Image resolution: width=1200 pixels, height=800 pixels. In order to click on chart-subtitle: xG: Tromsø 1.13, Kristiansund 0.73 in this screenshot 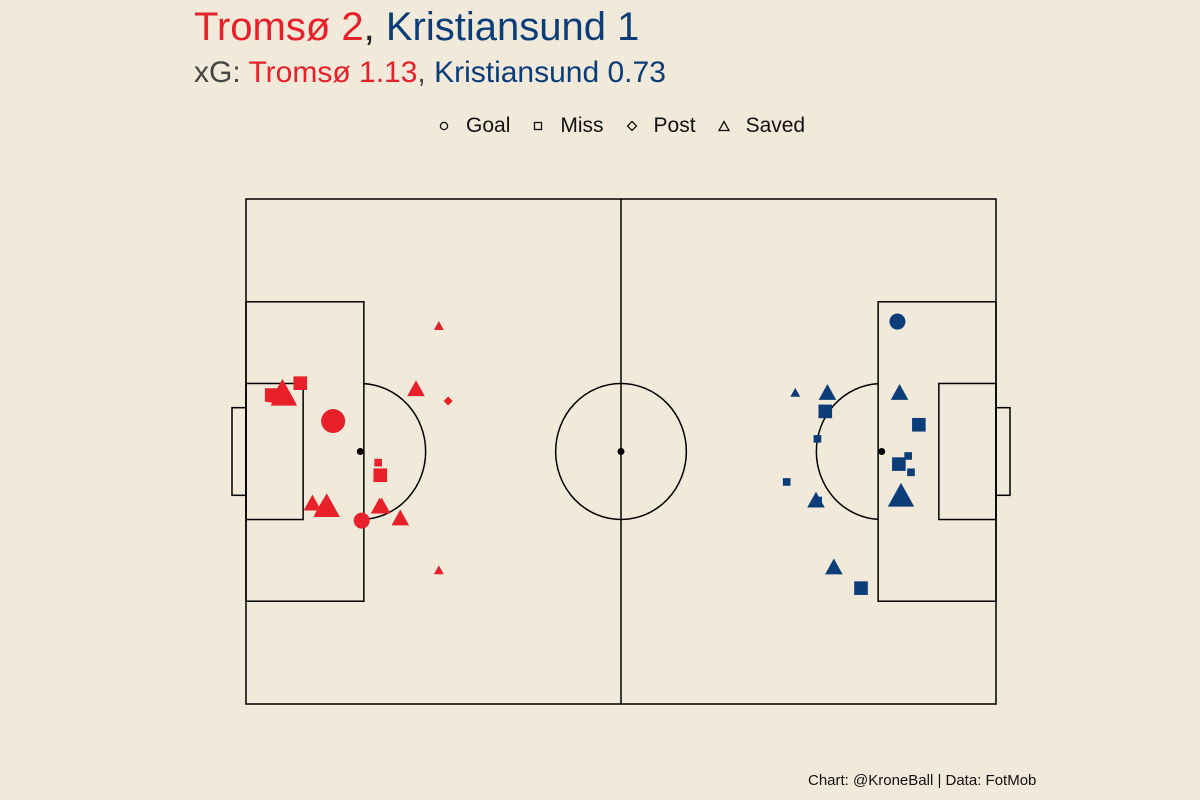, I will do `click(430, 73)`.